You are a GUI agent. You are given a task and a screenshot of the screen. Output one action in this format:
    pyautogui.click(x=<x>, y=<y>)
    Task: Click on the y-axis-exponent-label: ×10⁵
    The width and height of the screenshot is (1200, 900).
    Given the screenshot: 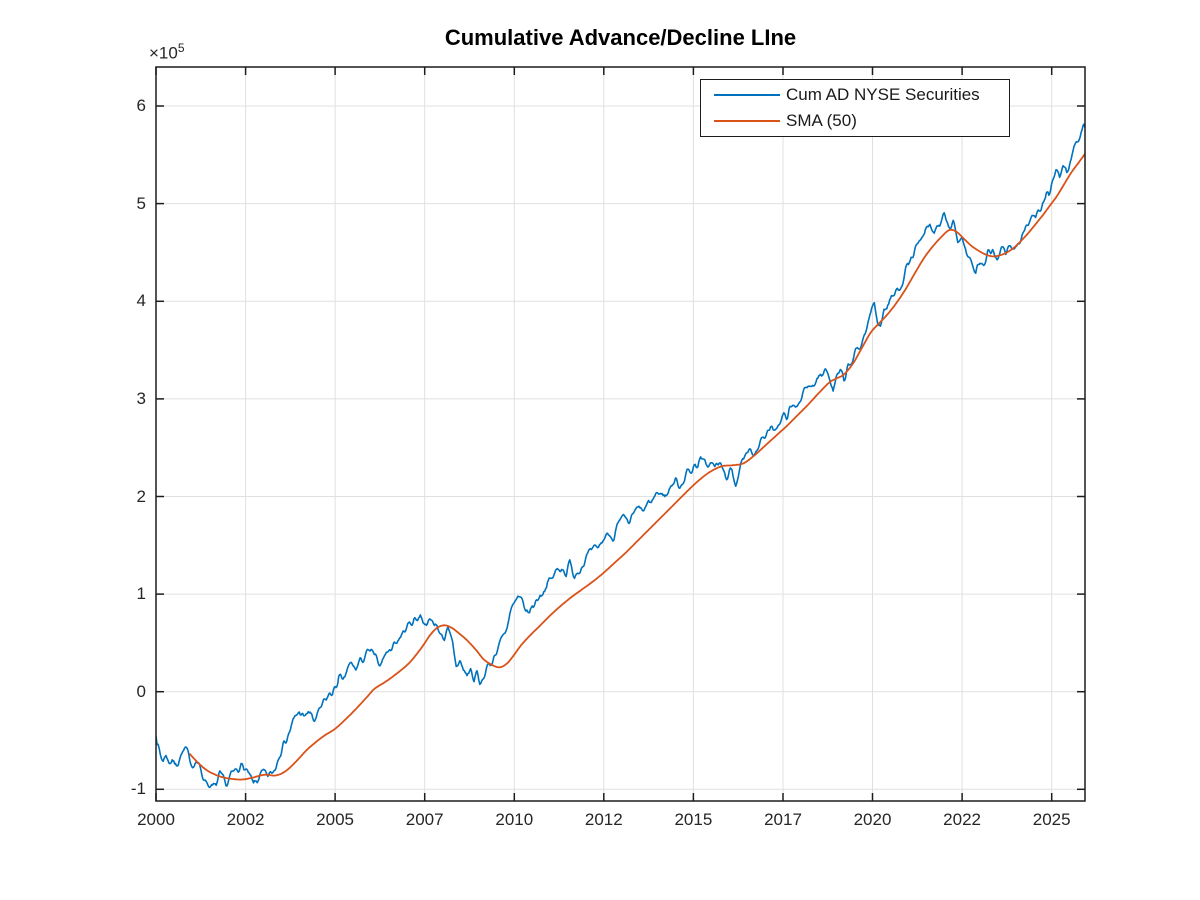 What is the action you would take?
    pyautogui.click(x=167, y=51)
    